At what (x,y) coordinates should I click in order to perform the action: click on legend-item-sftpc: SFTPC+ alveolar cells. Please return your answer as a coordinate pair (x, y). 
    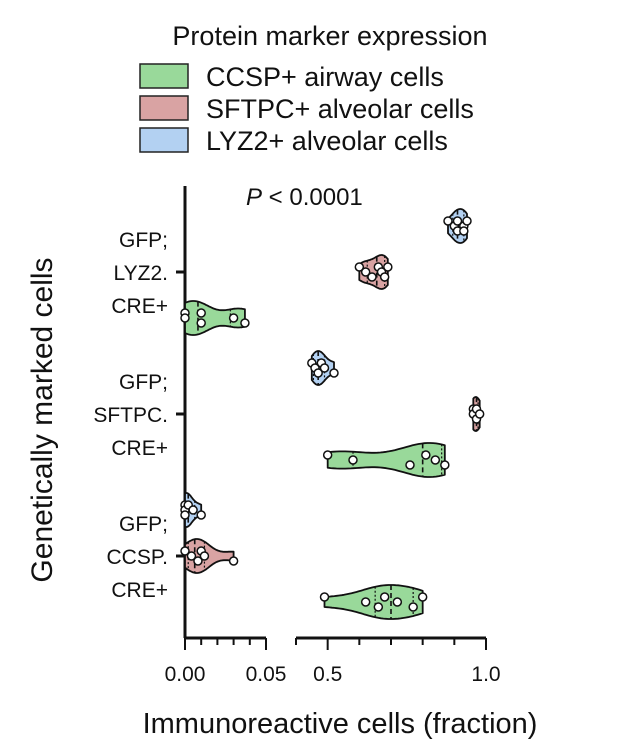
    Looking at the image, I should click on (306, 109).